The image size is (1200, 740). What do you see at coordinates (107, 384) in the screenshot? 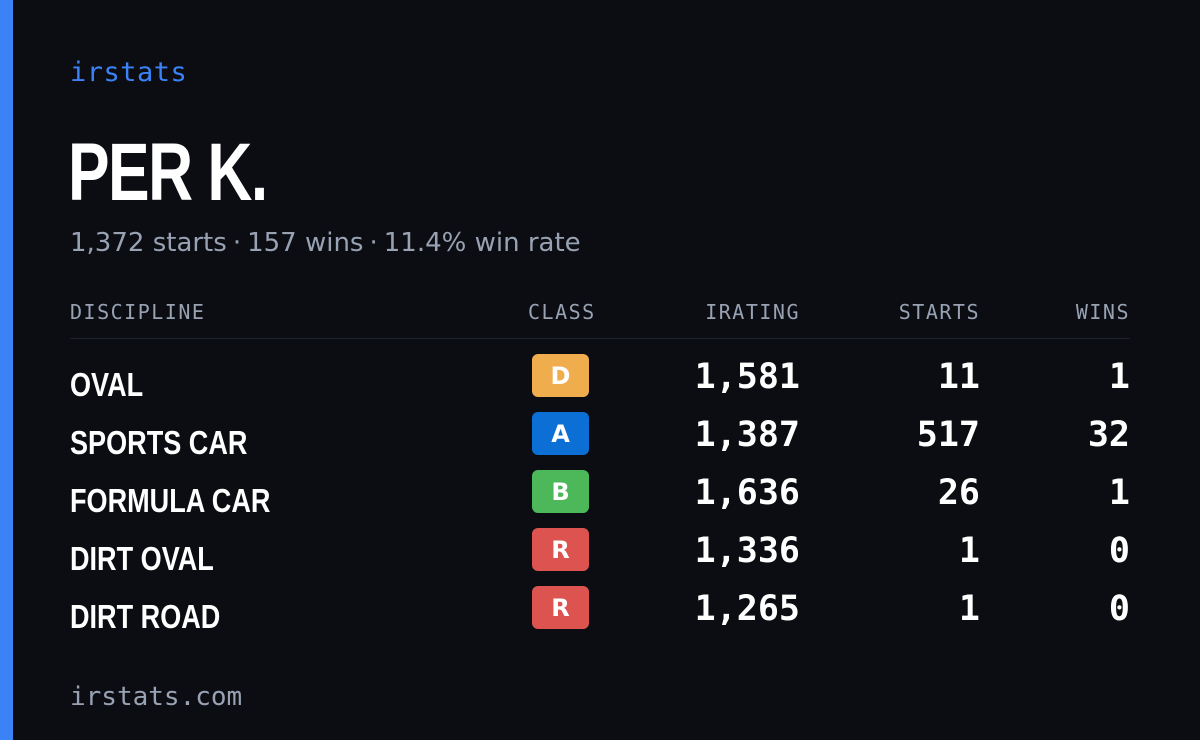
I see `discipline-name: OVAL` at bounding box center [107, 384].